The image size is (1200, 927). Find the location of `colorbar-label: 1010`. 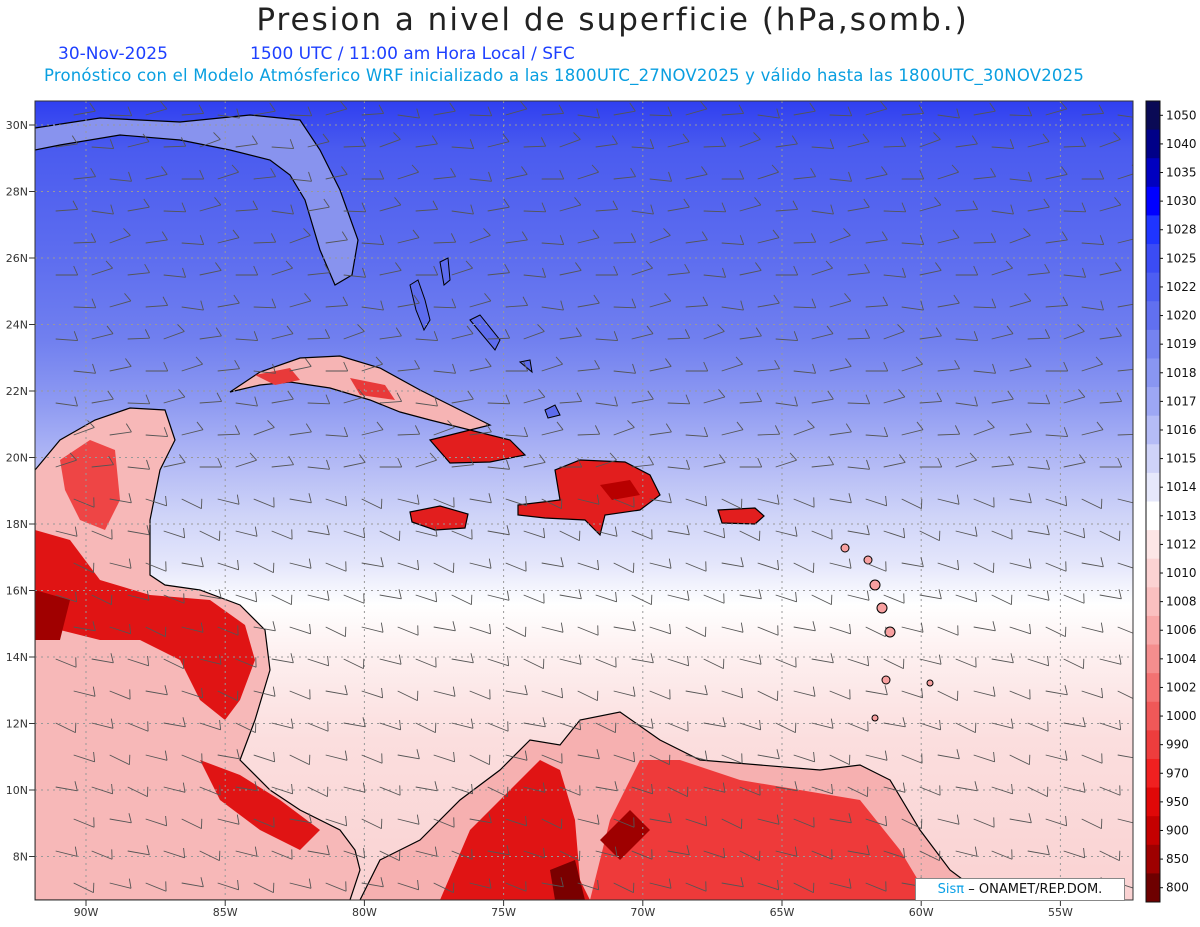

colorbar-label: 1010 is located at coordinates (1181, 573).